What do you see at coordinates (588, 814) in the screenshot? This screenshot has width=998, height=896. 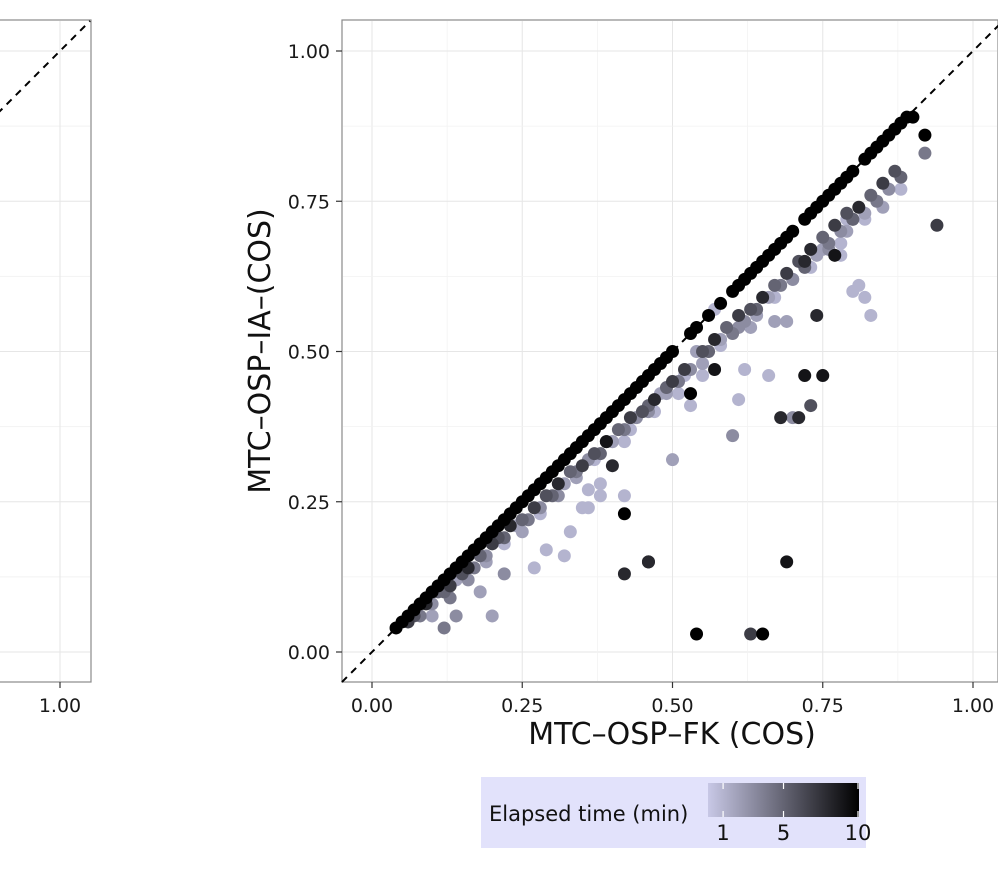 I see `legend-title: Elapsed time (min)` at bounding box center [588, 814].